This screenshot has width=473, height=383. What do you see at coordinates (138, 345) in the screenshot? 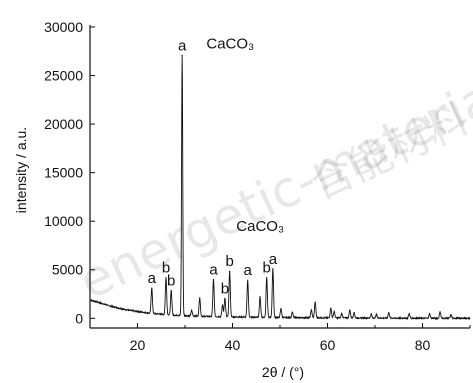
I see `x-tick-label: 20` at bounding box center [138, 345].